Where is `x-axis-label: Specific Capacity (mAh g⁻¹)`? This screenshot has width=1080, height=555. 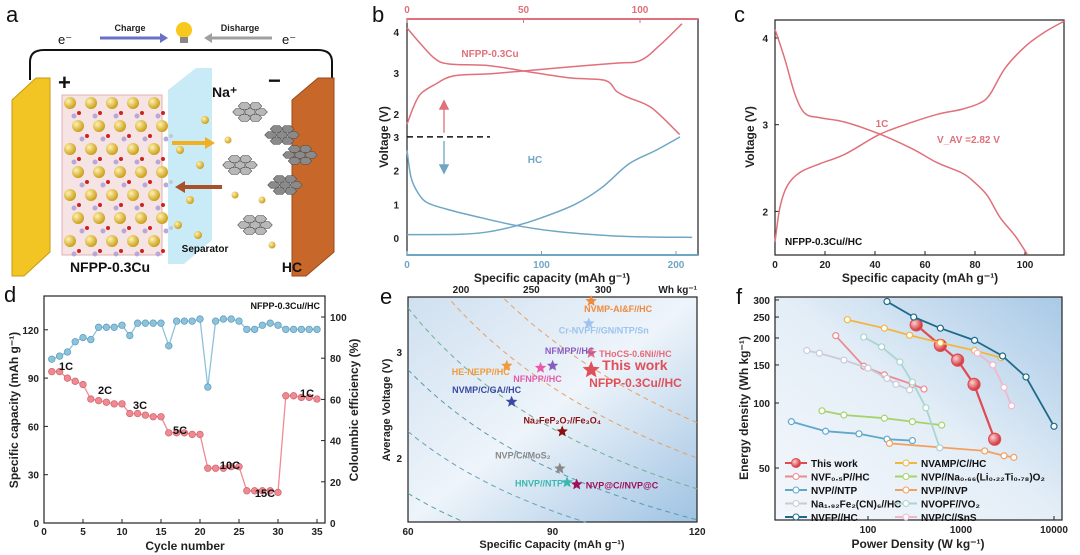 x-axis-label: Specific Capacity (mAh g⁻¹) is located at coordinates (552, 545).